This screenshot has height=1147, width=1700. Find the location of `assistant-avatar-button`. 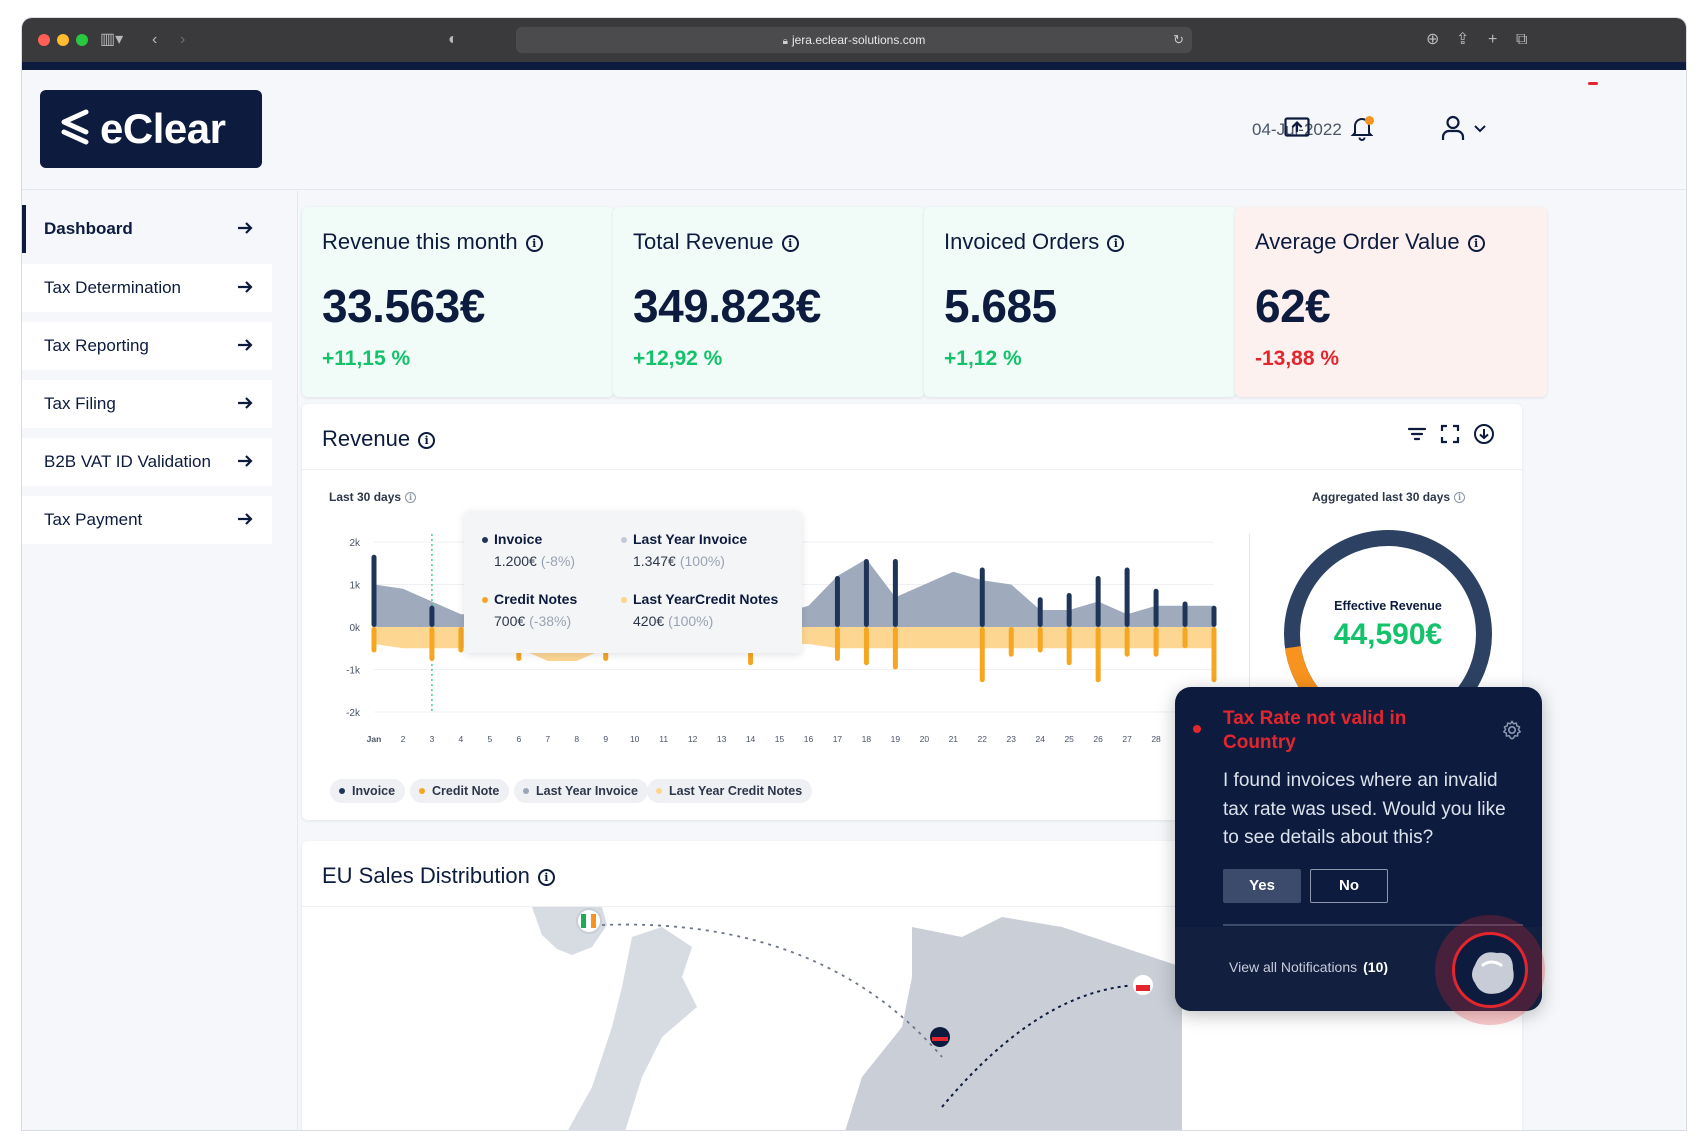

assistant-avatar-button is located at coordinates (1490, 970).